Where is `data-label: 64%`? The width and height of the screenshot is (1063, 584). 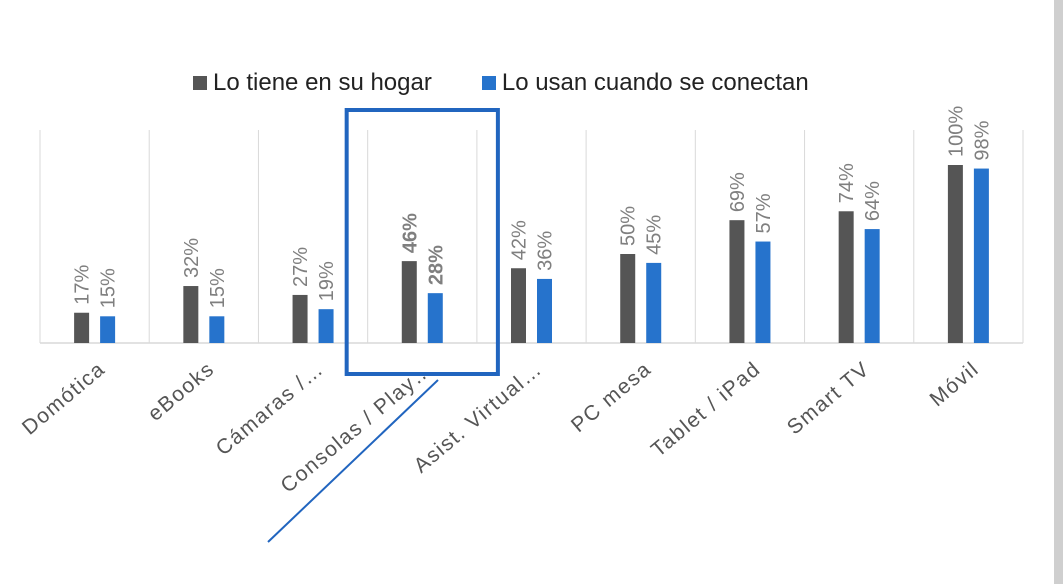
data-label: 64% is located at coordinates (873, 201).